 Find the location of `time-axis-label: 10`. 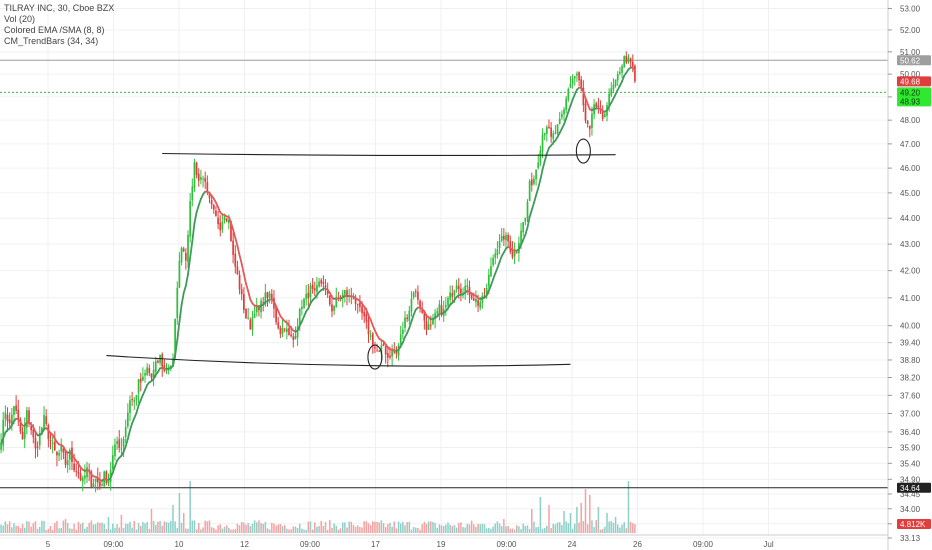

time-axis-label: 10 is located at coordinates (179, 544).